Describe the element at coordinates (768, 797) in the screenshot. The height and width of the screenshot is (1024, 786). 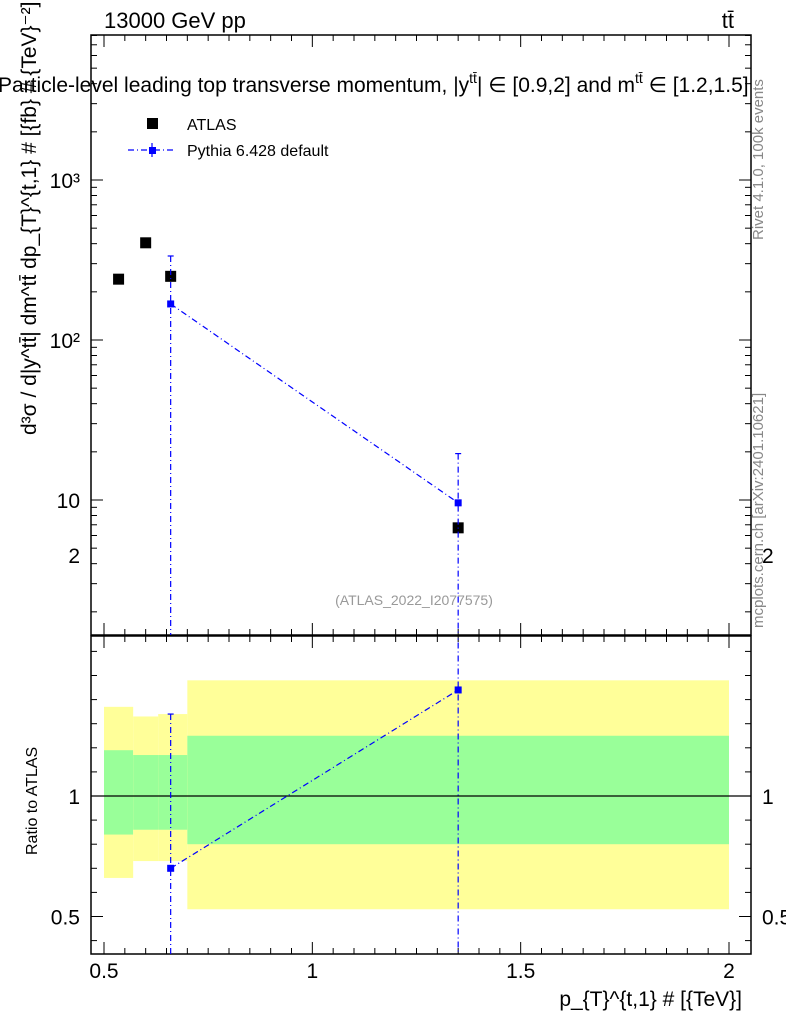
I see `ratio-y-tick-label-right: 1` at that location.